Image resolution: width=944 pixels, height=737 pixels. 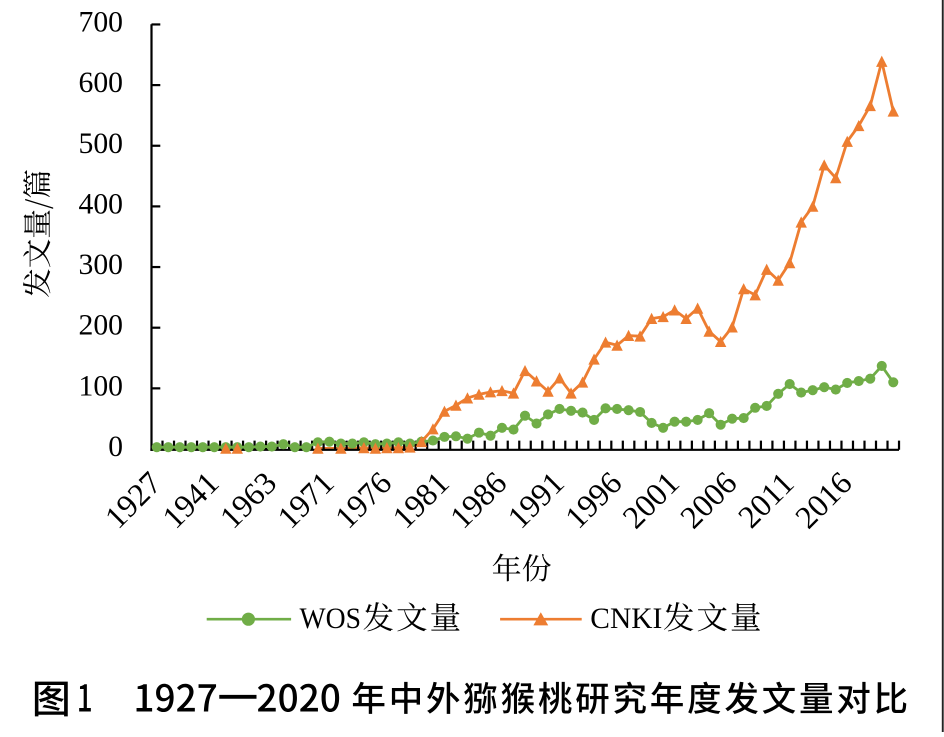 I want to click on svg-text: 100, so click(x=101, y=386).